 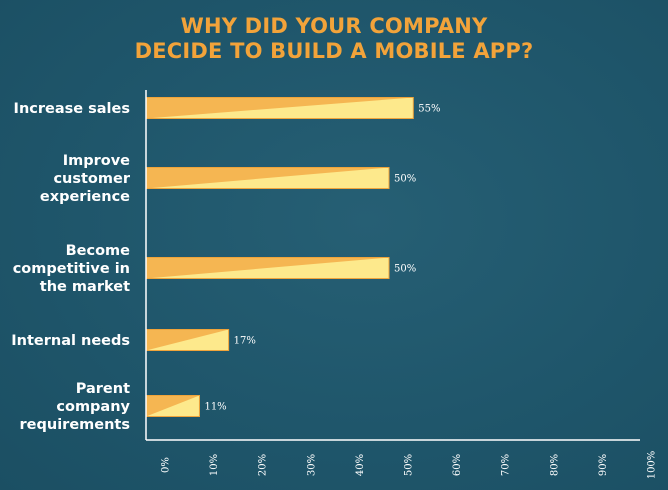 What do you see at coordinates (103, 389) in the screenshot?
I see `category-label-line: Parent` at bounding box center [103, 389].